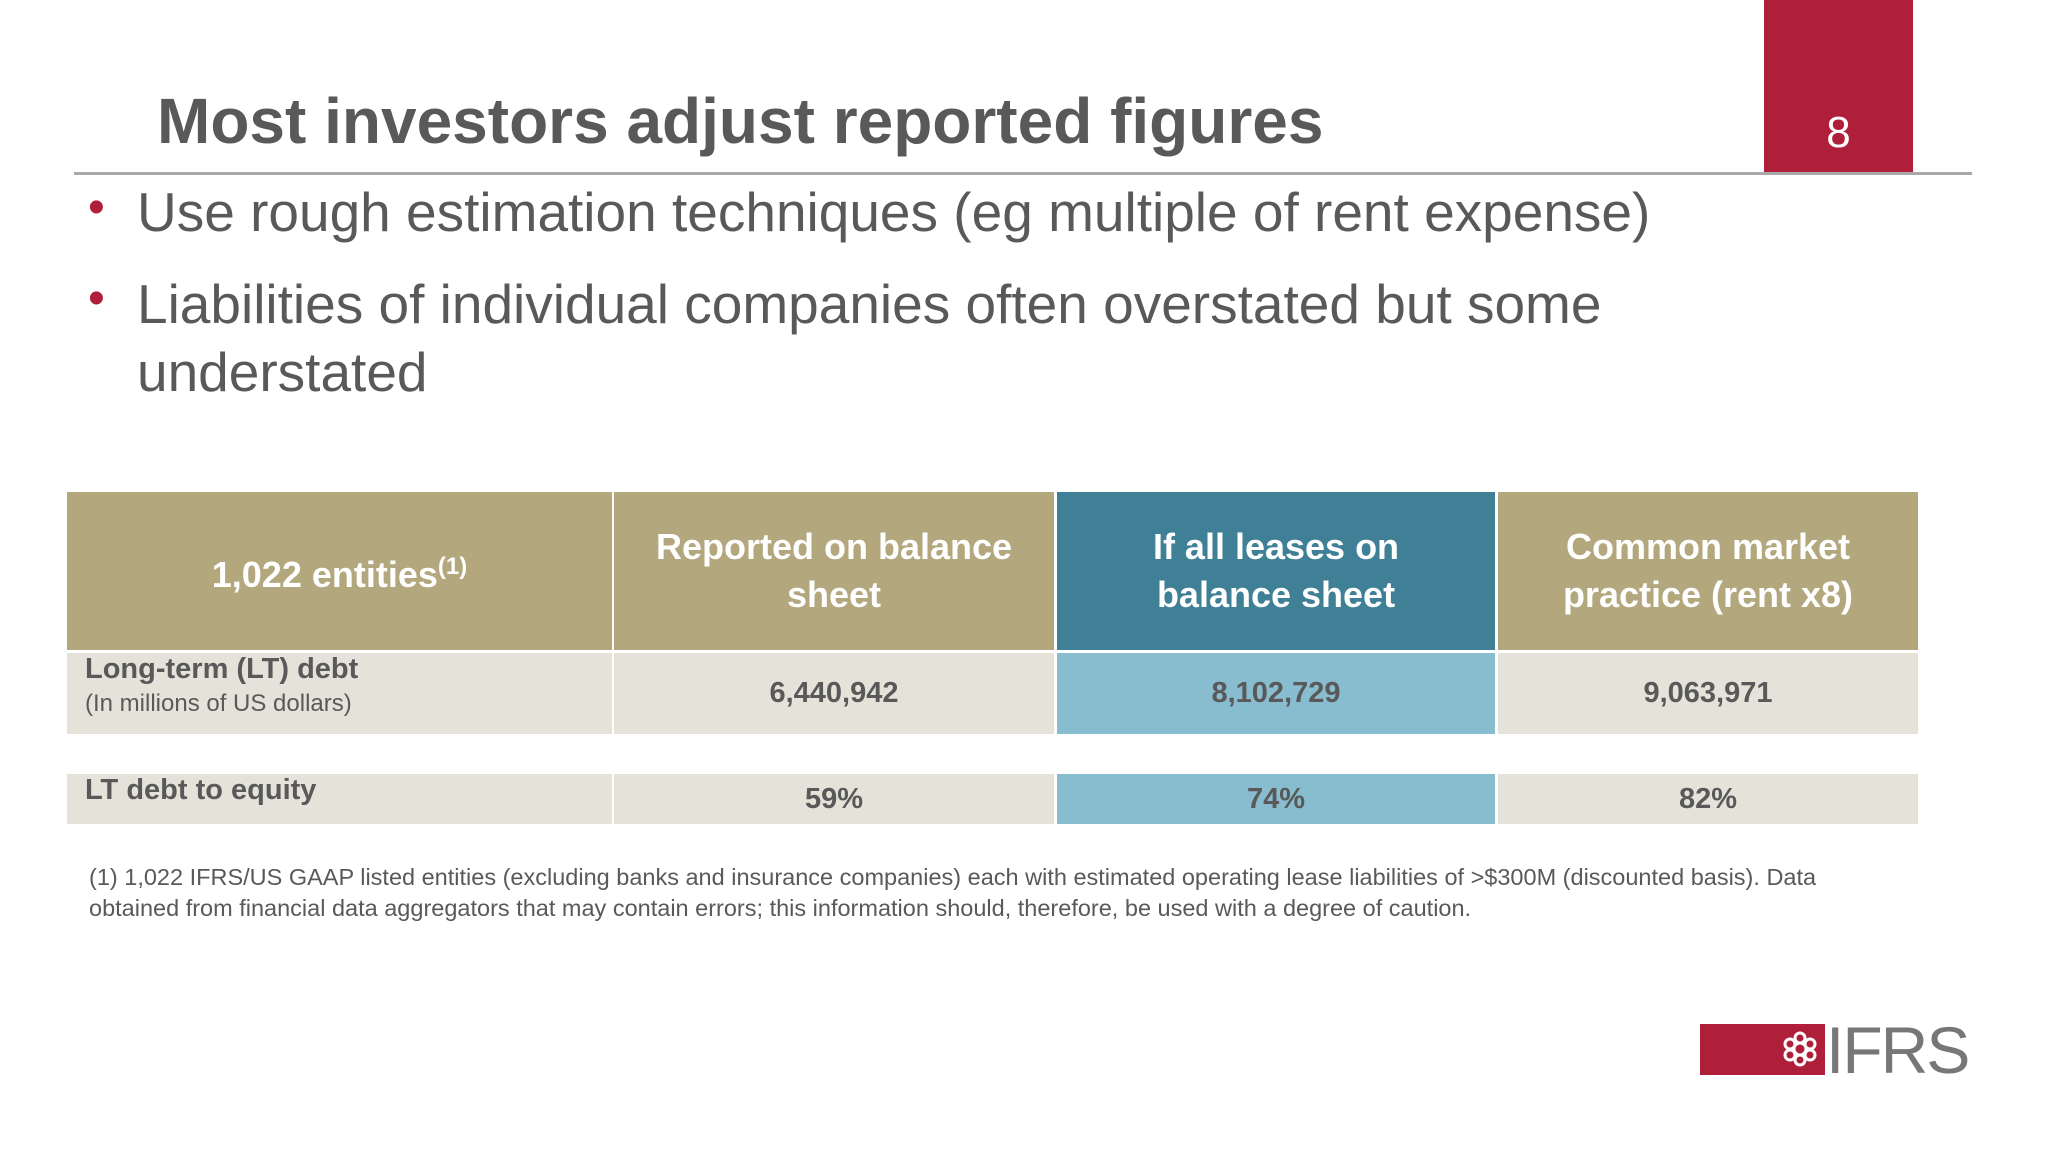  Describe the element at coordinates (1800, 1049) in the screenshot. I see `logo-icon` at that location.